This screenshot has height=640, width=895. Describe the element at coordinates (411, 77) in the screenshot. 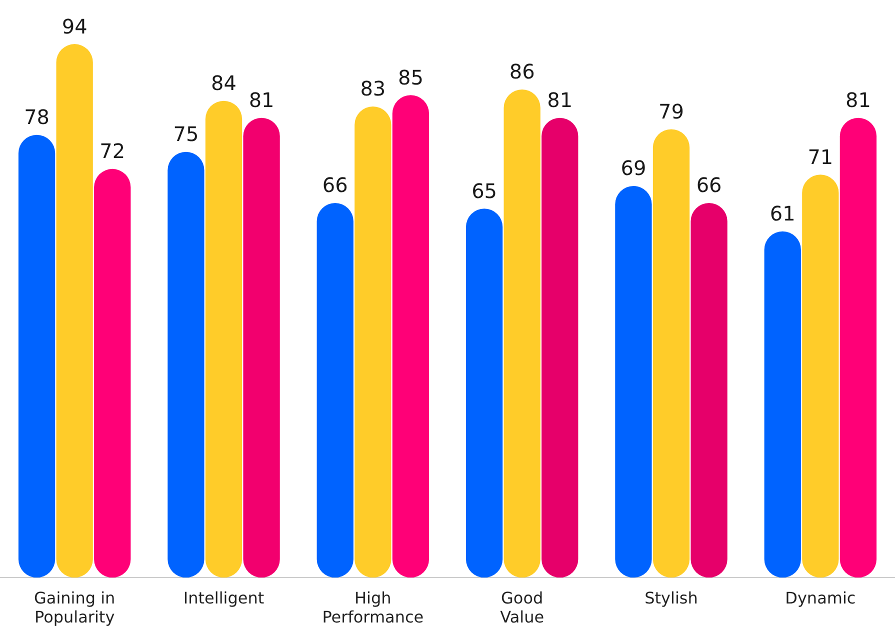

I see `data-label: 85` at that location.